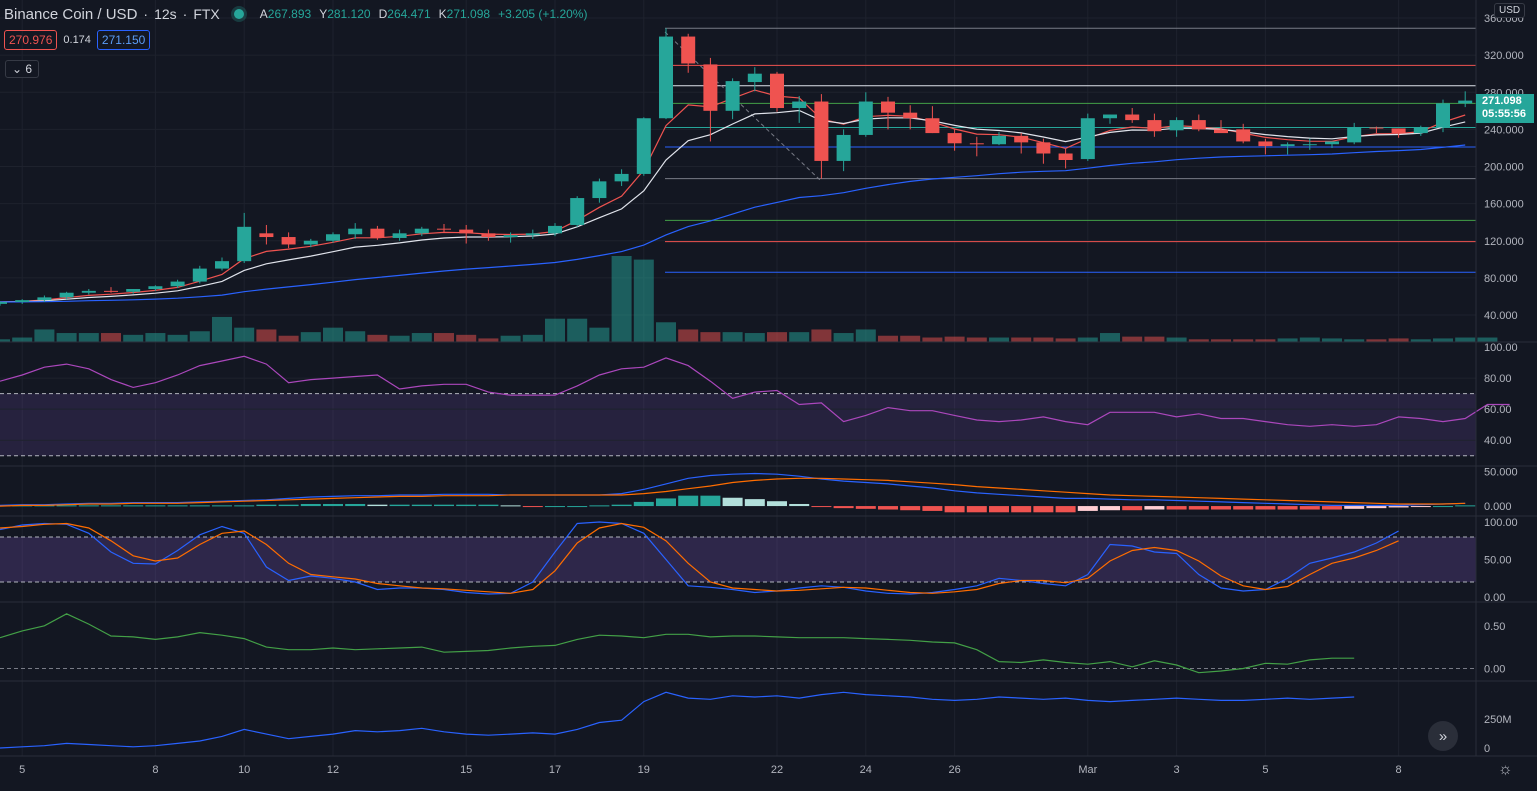 The image size is (1537, 791). I want to click on low-value: 264.471, so click(409, 14).